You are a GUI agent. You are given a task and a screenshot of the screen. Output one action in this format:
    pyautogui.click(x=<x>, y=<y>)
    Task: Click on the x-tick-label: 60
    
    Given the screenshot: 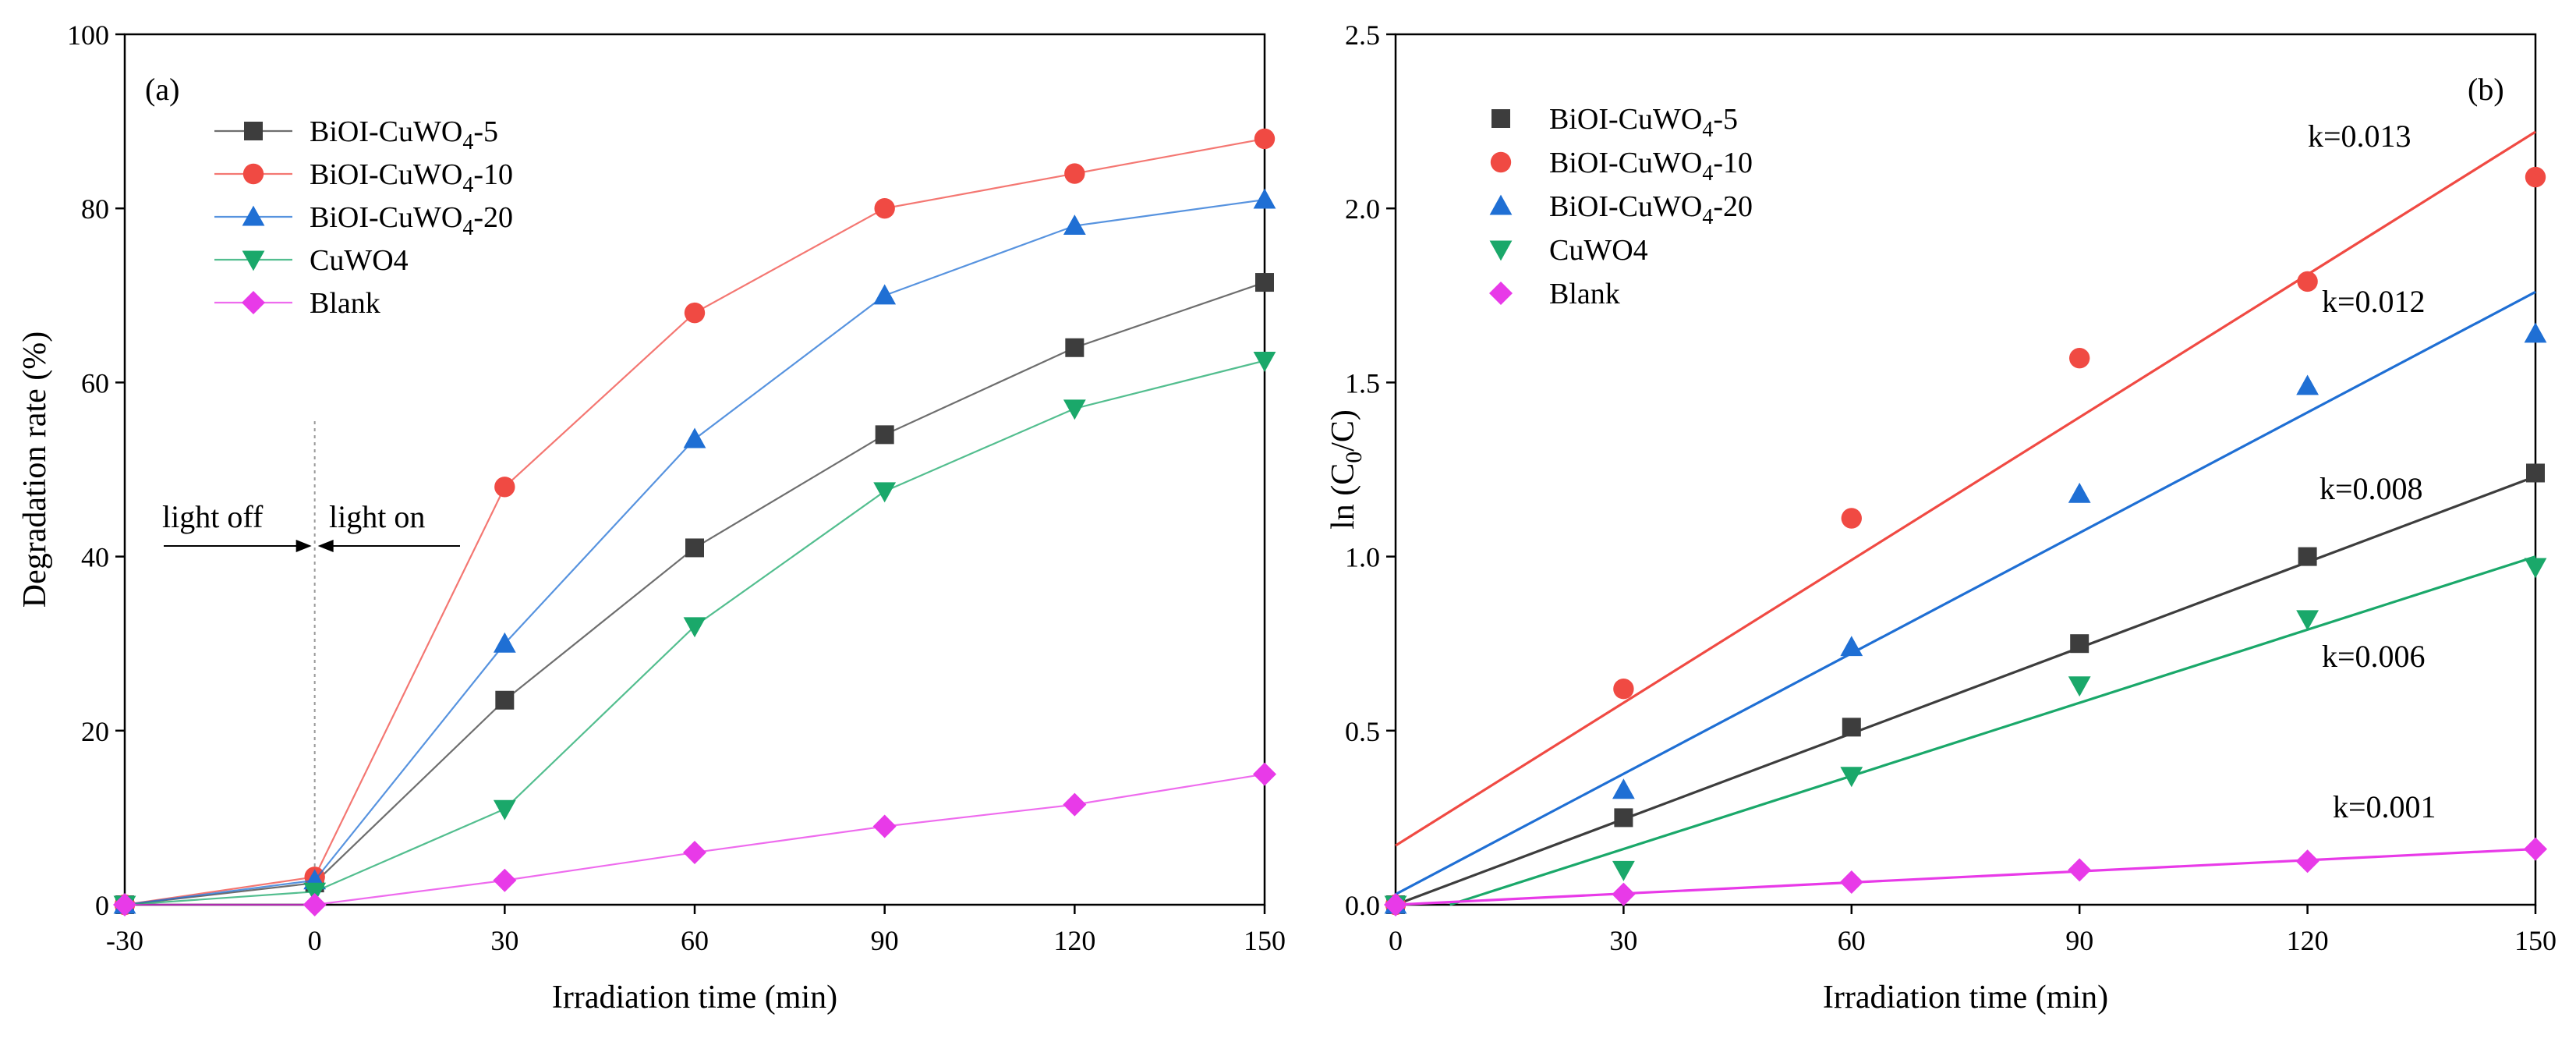 What is the action you would take?
    pyautogui.click(x=695, y=940)
    